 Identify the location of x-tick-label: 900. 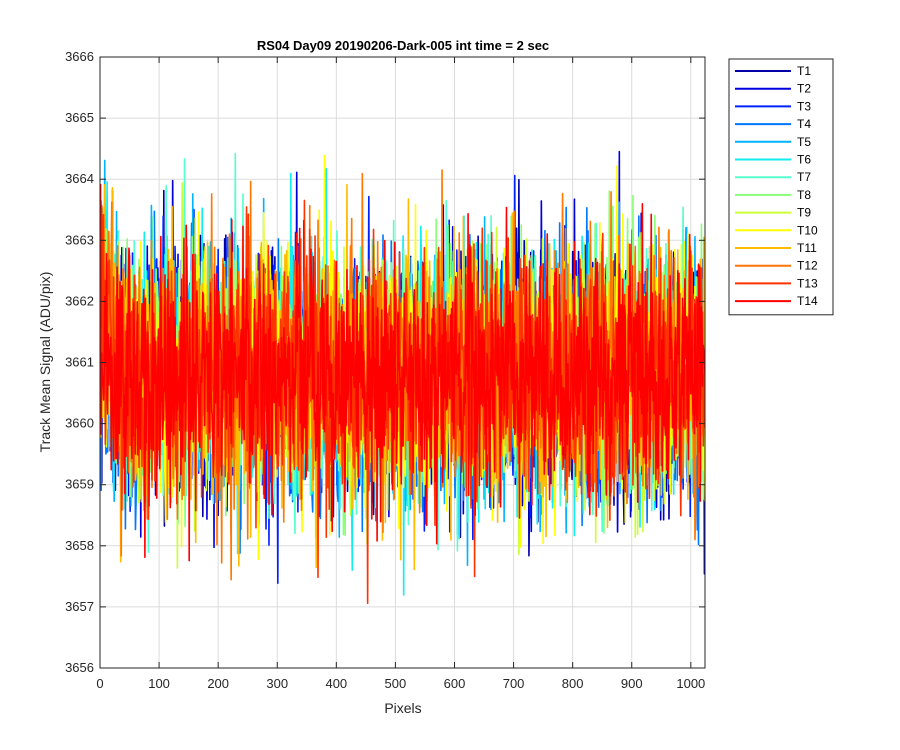
(632, 683).